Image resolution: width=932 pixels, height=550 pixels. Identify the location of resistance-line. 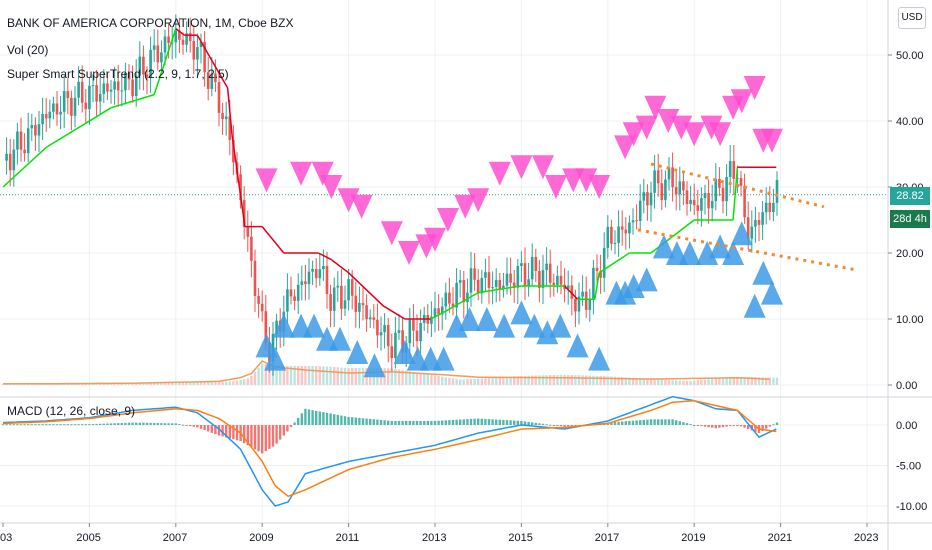
(737, 185).